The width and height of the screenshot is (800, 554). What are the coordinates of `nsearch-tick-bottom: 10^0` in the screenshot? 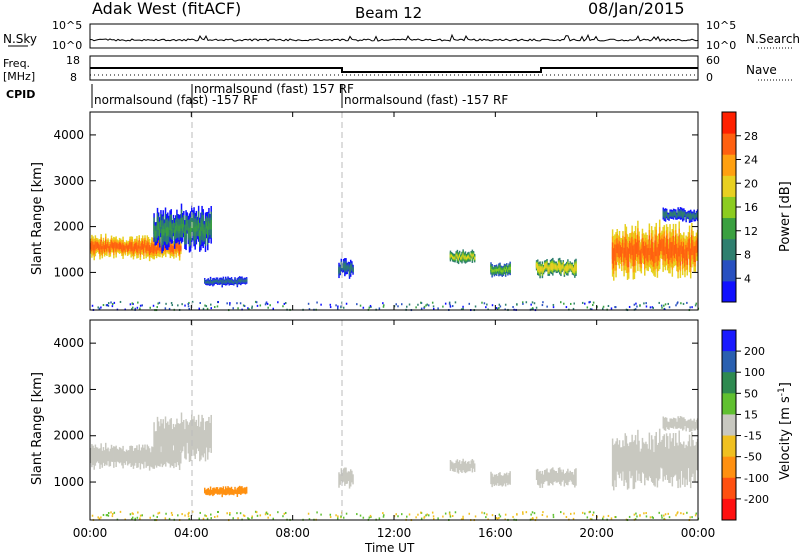 It's located at (721, 45).